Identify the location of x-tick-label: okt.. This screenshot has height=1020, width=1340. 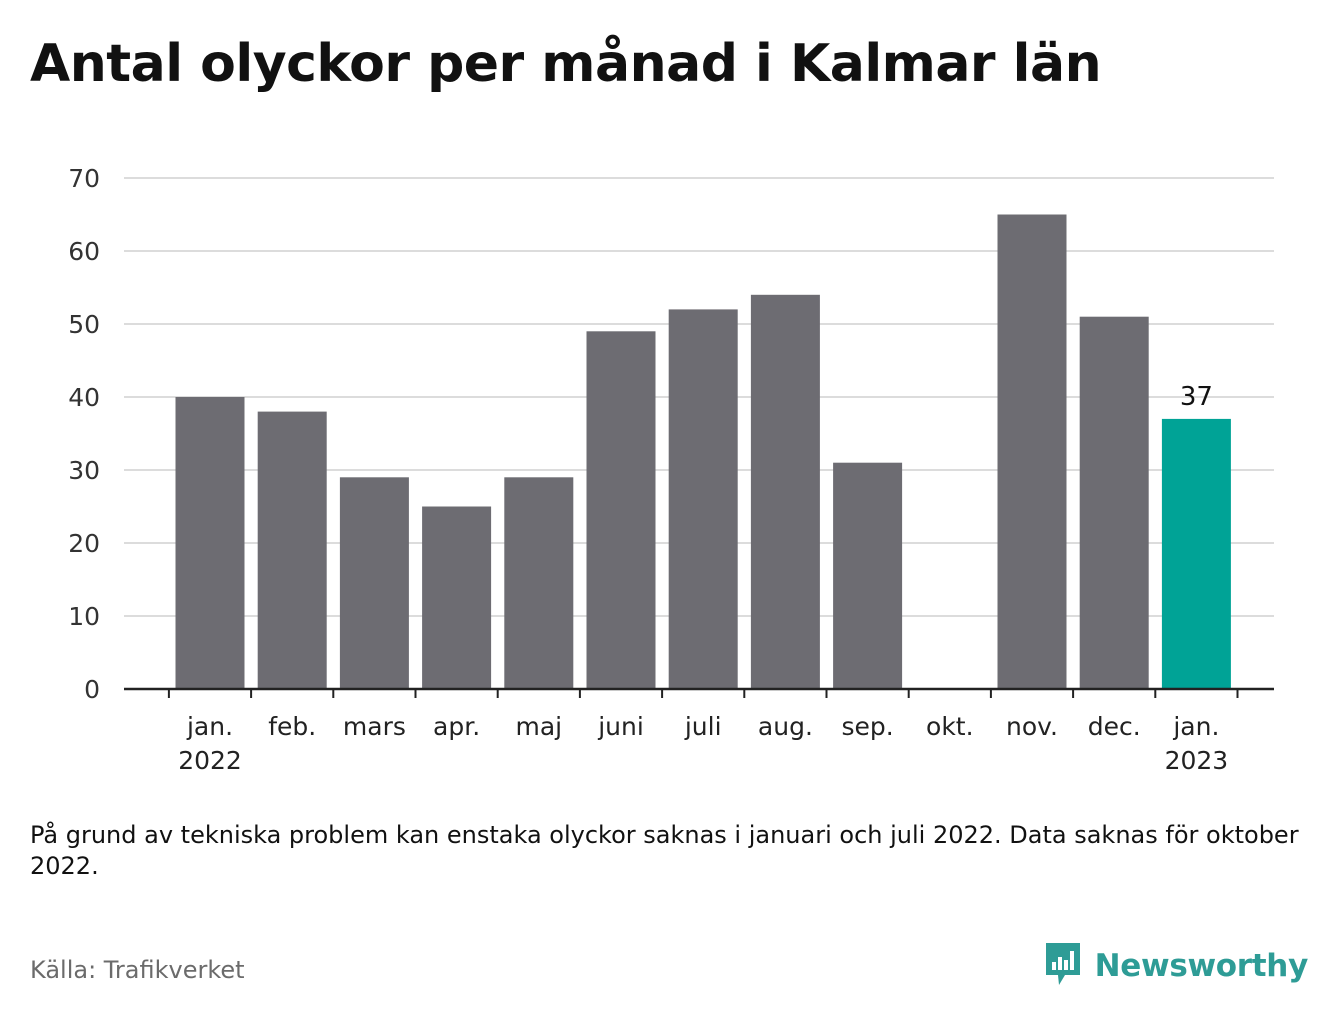
(950, 726).